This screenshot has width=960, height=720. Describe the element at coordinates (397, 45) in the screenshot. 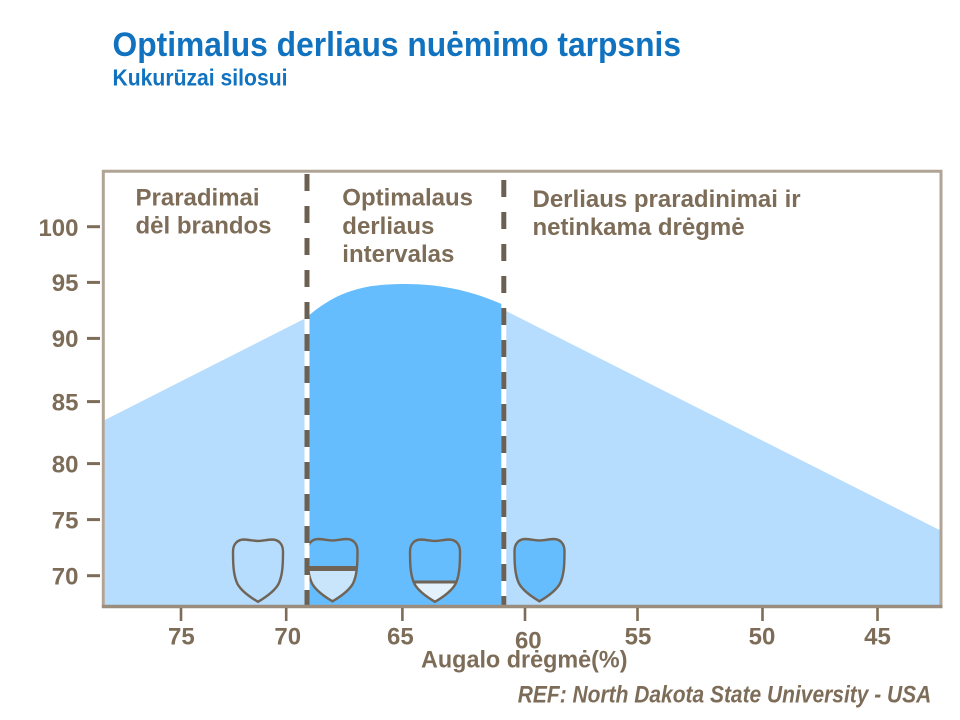

I see `svg-text:Optimalus derliaus nuėmimo tar: Optimalus derliaus nuėmimo tarpsnis` at that location.